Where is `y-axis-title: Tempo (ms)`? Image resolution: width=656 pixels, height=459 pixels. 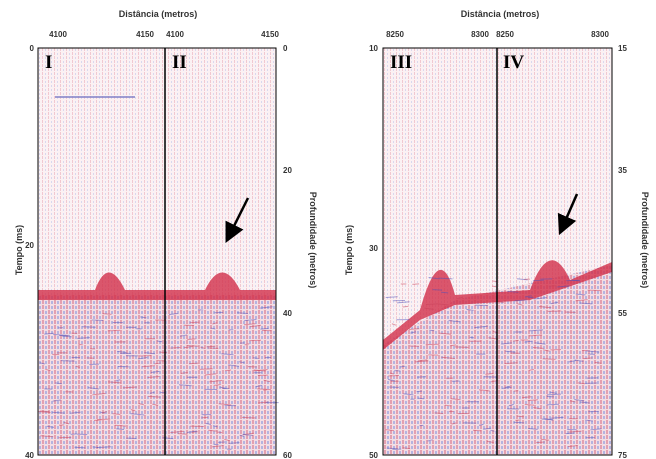 y-axis-title: Tempo (ms) is located at coordinates (349, 250).